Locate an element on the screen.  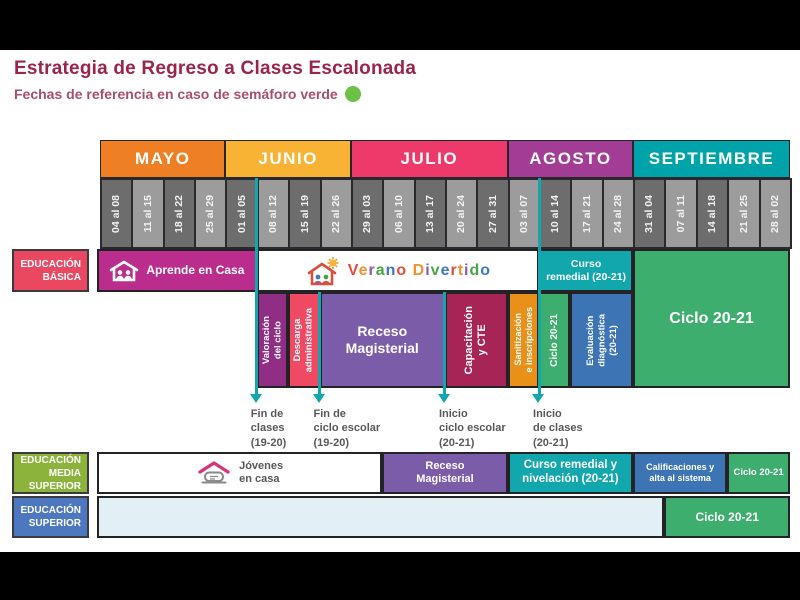
week-cell-label: 20 al 24 is located at coordinates (461, 213).